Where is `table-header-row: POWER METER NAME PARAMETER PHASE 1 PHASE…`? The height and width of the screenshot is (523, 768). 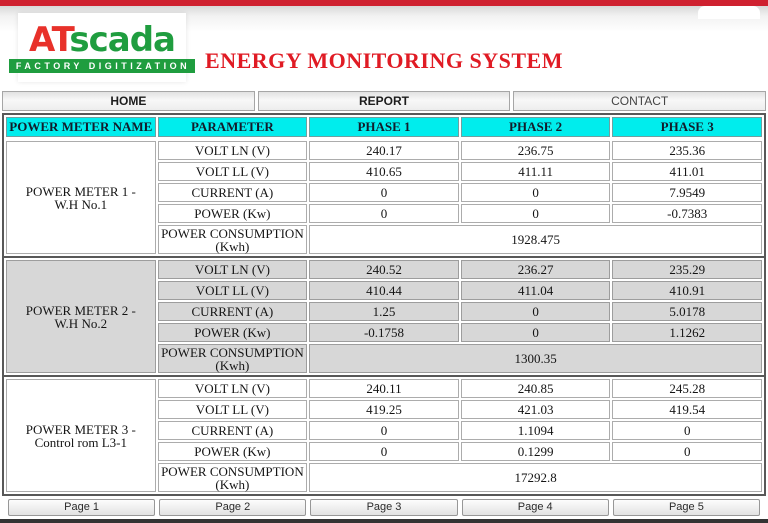
table-header-row: POWER METER NAME PARAMETER PHASE 1 PHASE… is located at coordinates (384, 127).